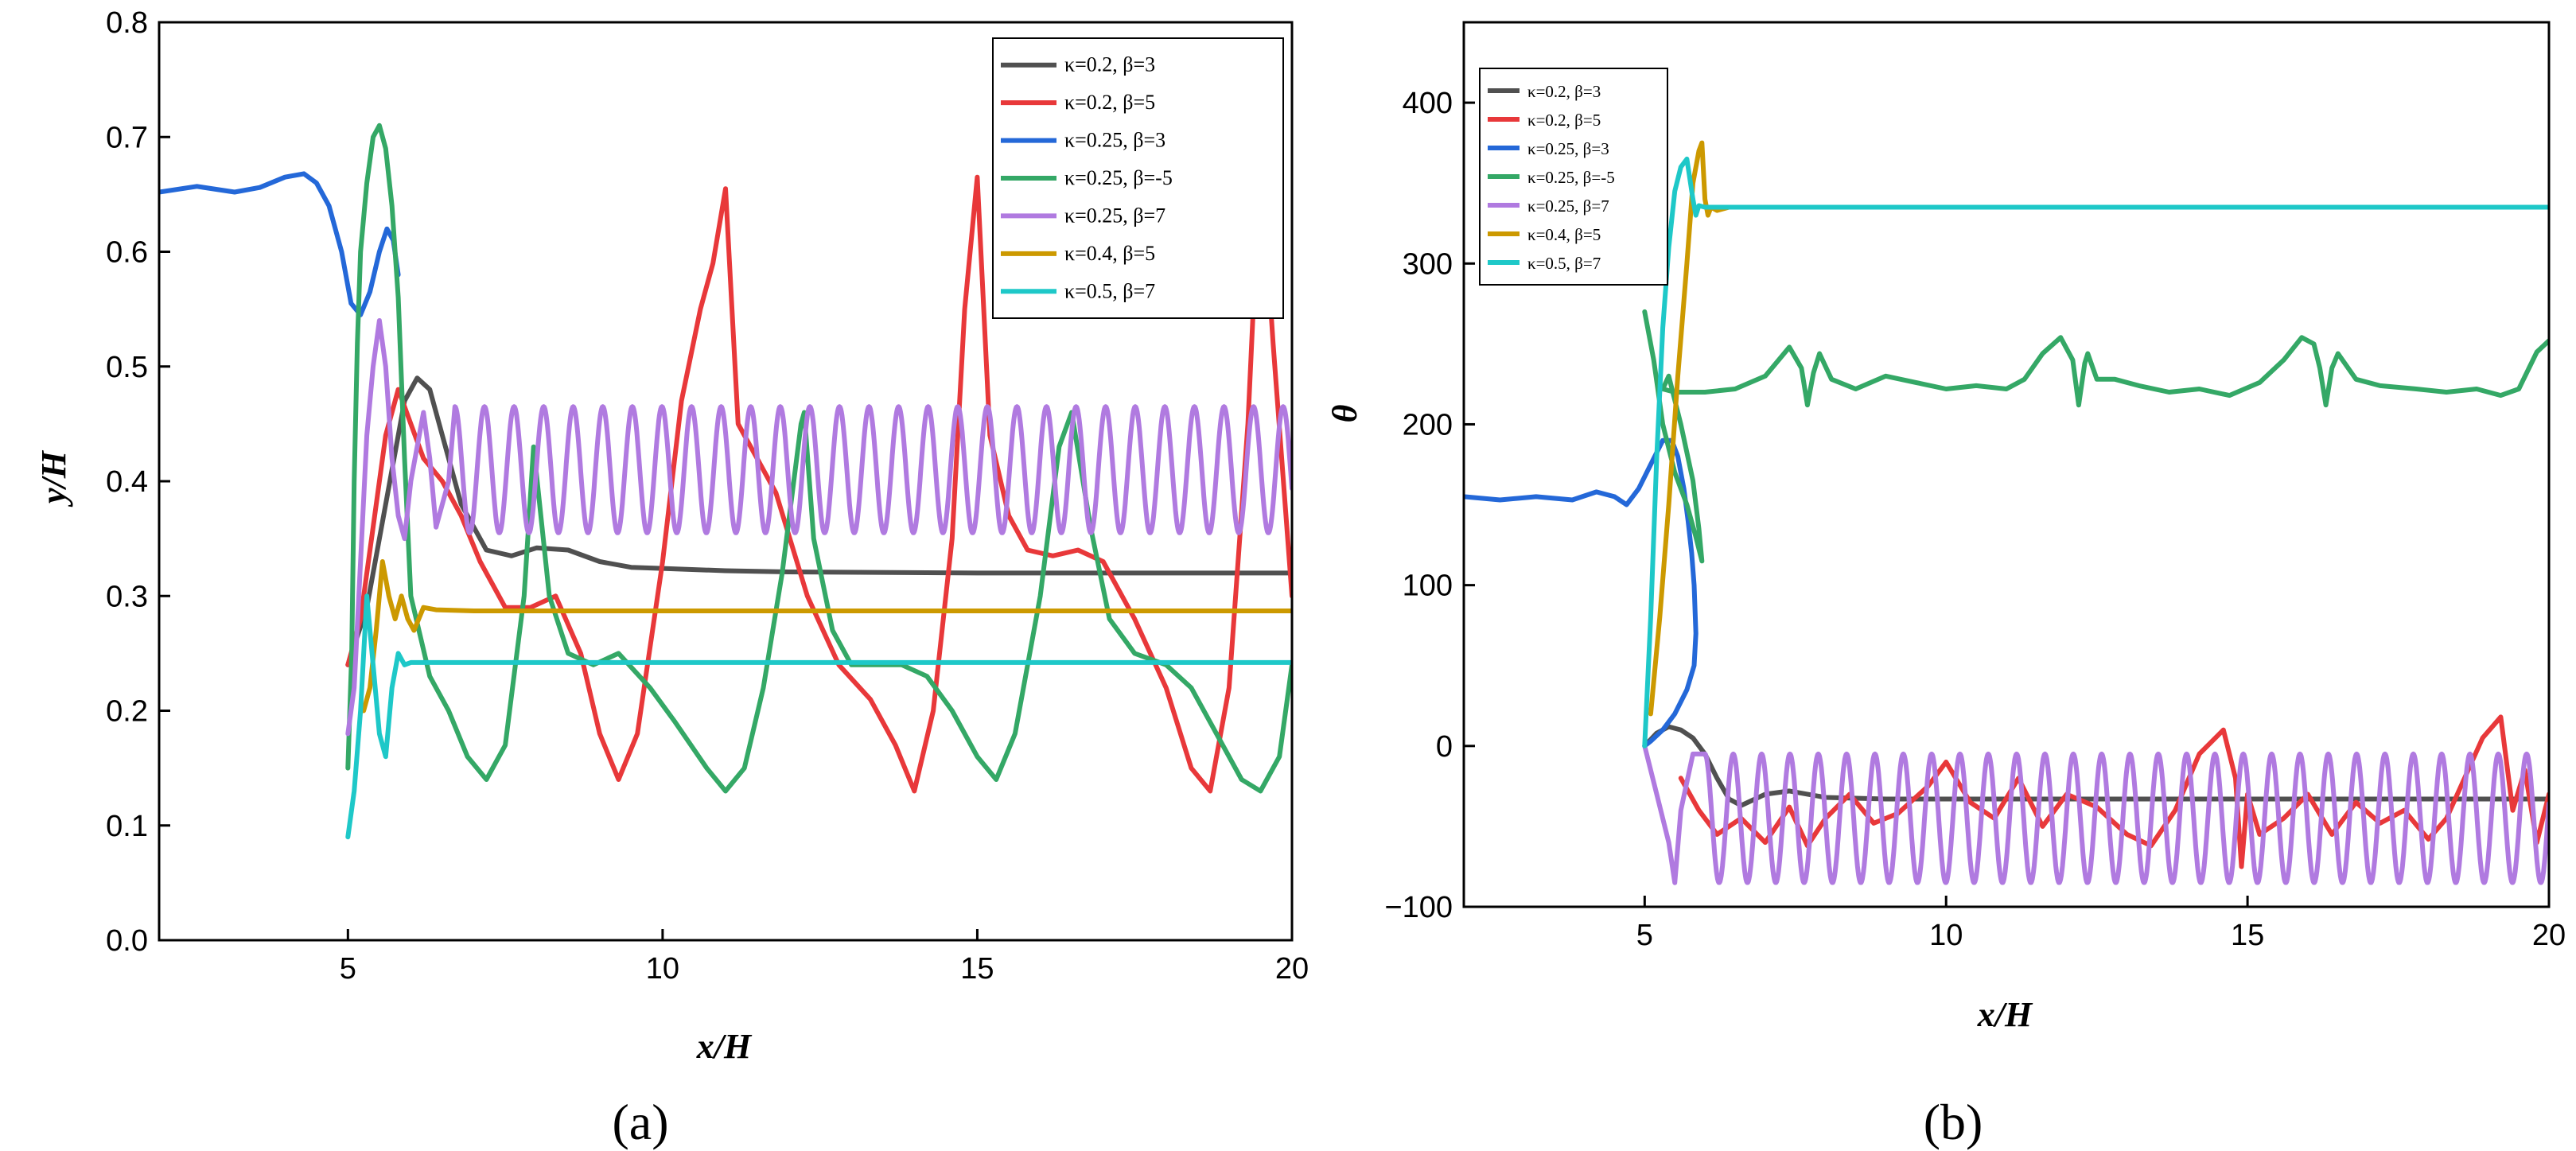 The width and height of the screenshot is (2576, 1151). Describe the element at coordinates (127, 23) in the screenshot. I see `panel-a-ytick-label: 0.8` at that location.